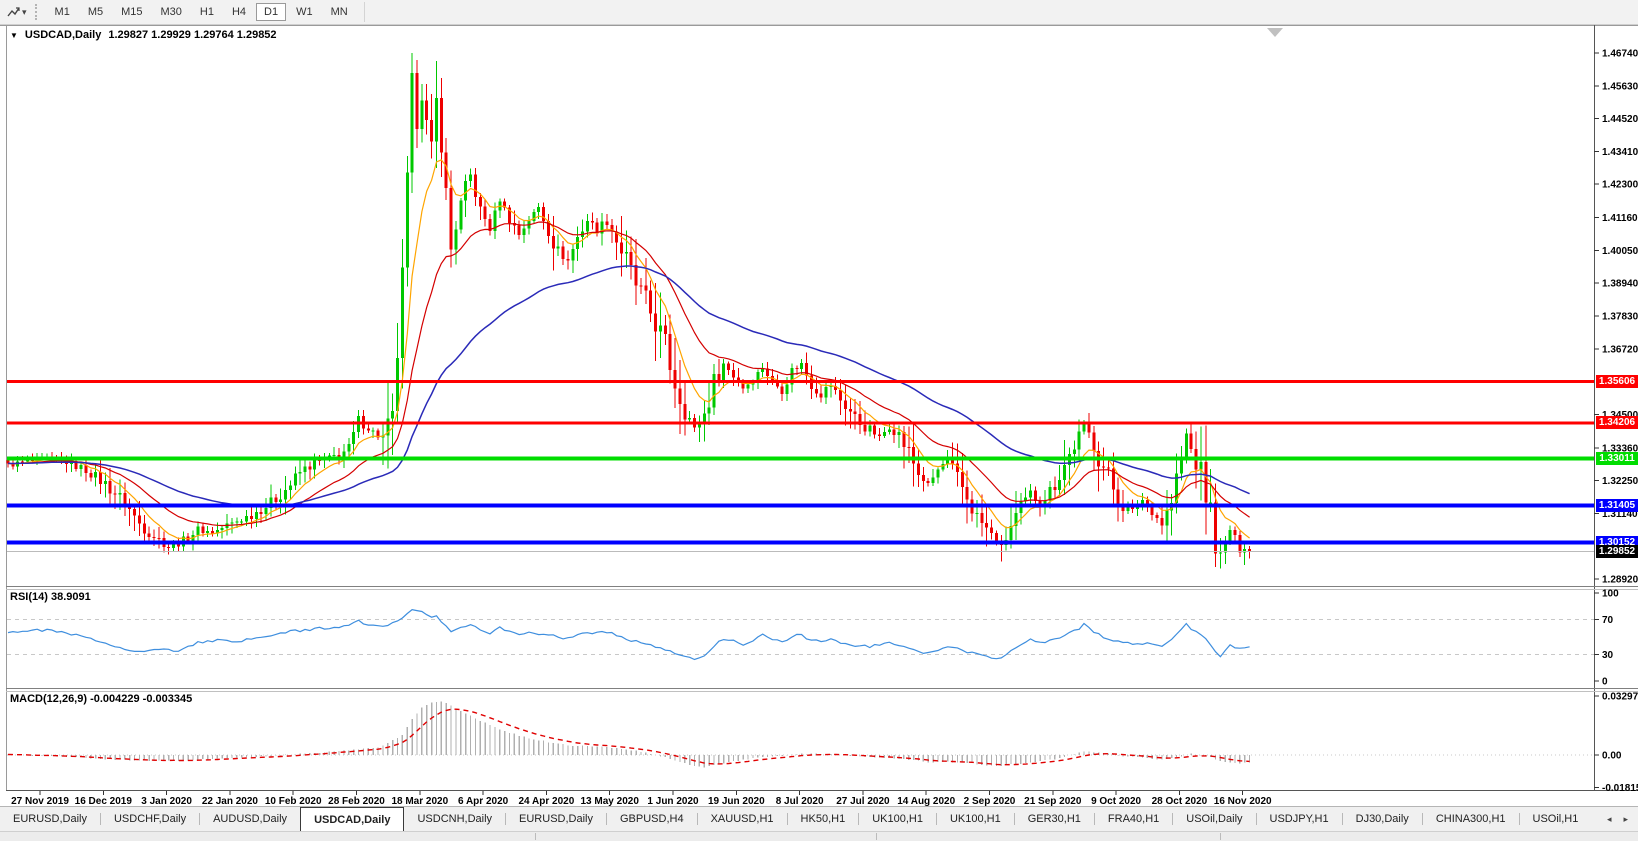 Image resolution: width=1638 pixels, height=841 pixels. What do you see at coordinates (1620, 481) in the screenshot?
I see `y-axis-tick-label: 1.32250` at bounding box center [1620, 481].